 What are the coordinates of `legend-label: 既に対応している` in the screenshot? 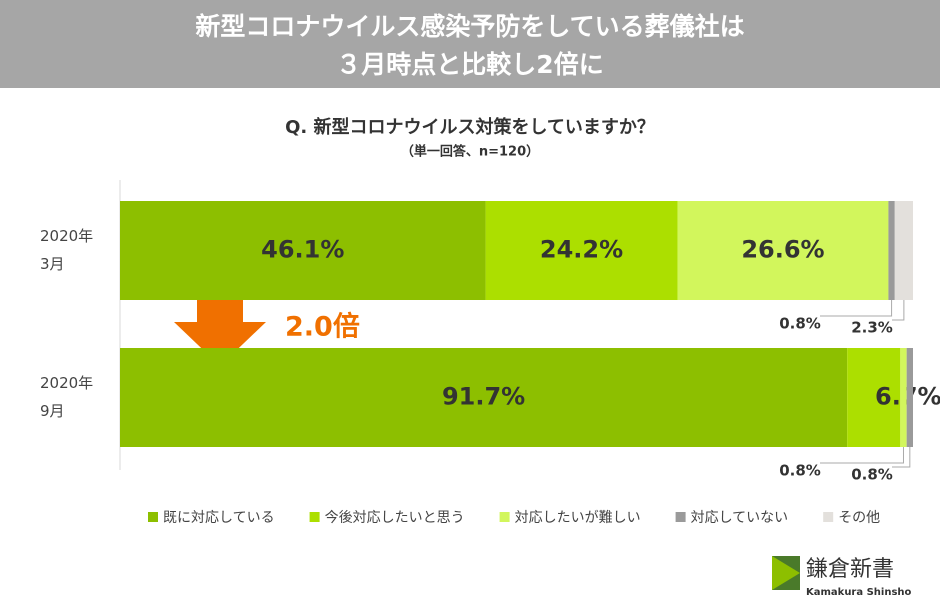 It's located at (219, 518).